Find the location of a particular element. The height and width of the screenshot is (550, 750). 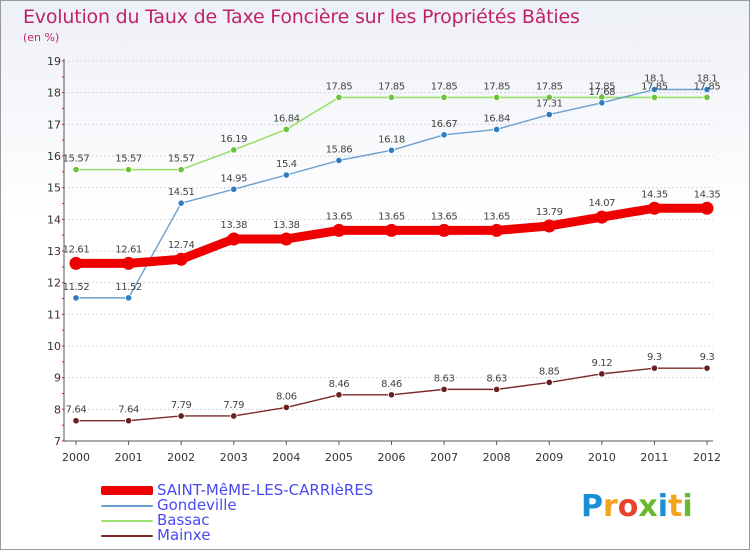

data-label: 12.61 is located at coordinates (128, 249).